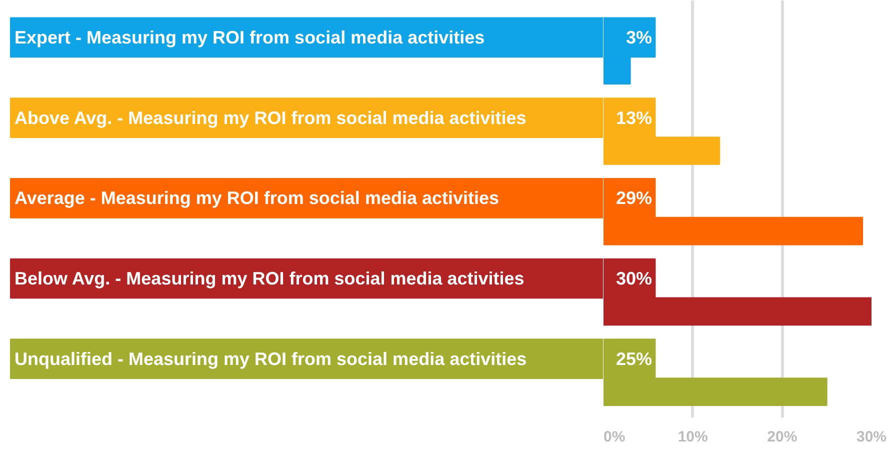 This screenshot has width=895, height=449. I want to click on data-label: 25%, so click(634, 358).